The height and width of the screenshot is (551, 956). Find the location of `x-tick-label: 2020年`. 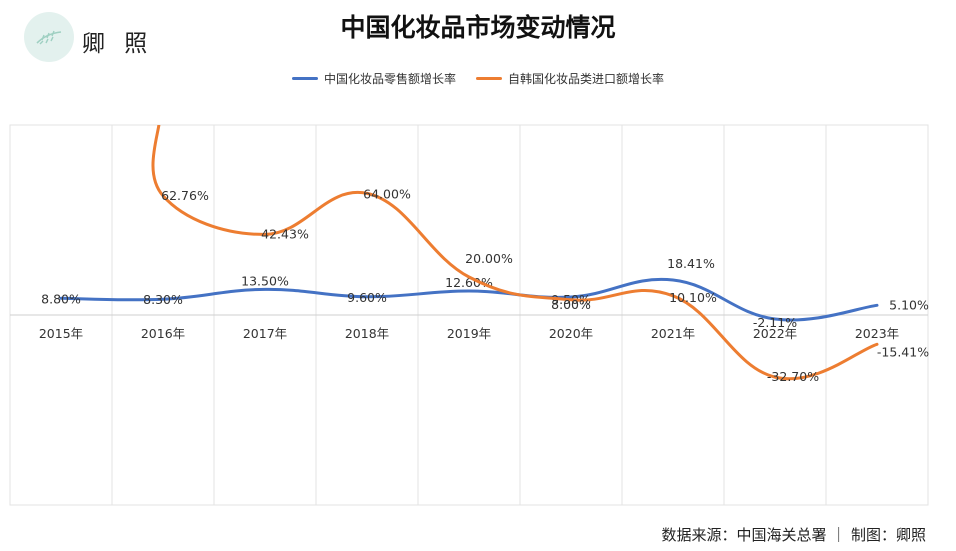

x-tick-label: 2020年 is located at coordinates (571, 333).